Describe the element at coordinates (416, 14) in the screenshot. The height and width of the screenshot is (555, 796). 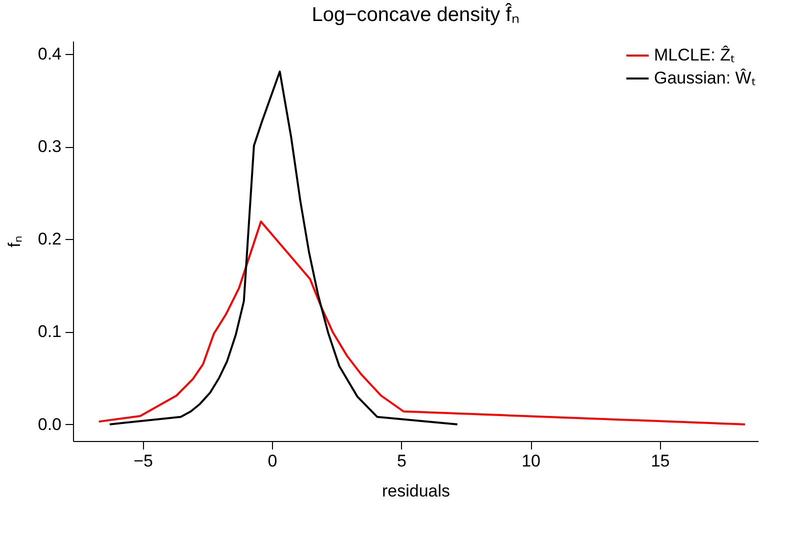
I see `chart-title: Log−concave density f̂ₙ` at that location.